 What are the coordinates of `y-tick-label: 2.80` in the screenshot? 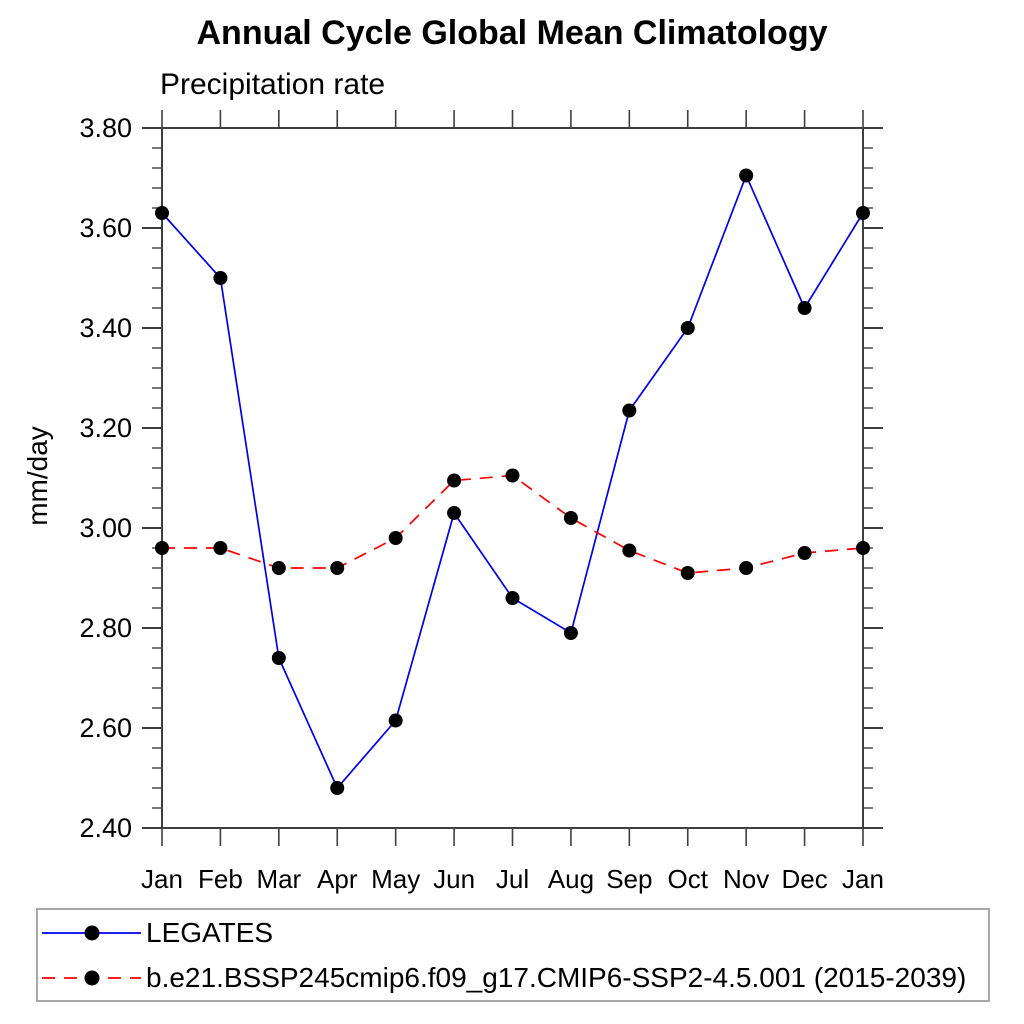 It's located at (105, 628).